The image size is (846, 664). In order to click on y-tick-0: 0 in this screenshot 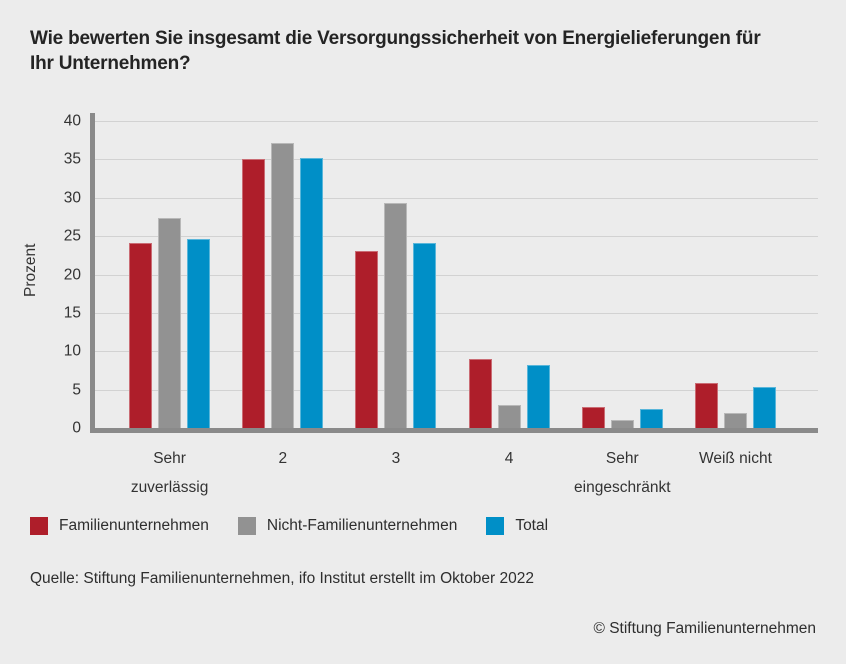, I will do `click(76, 428)`.